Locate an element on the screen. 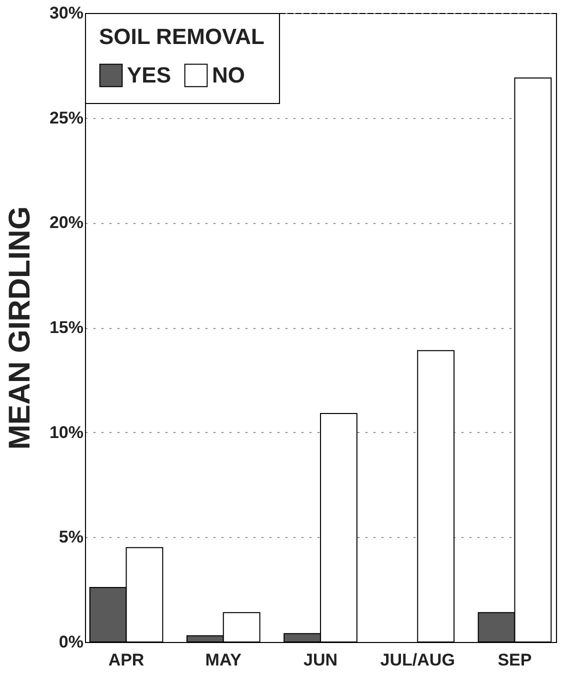 This screenshot has width=569, height=682. y-tick-label: 30% is located at coordinates (66, 13).